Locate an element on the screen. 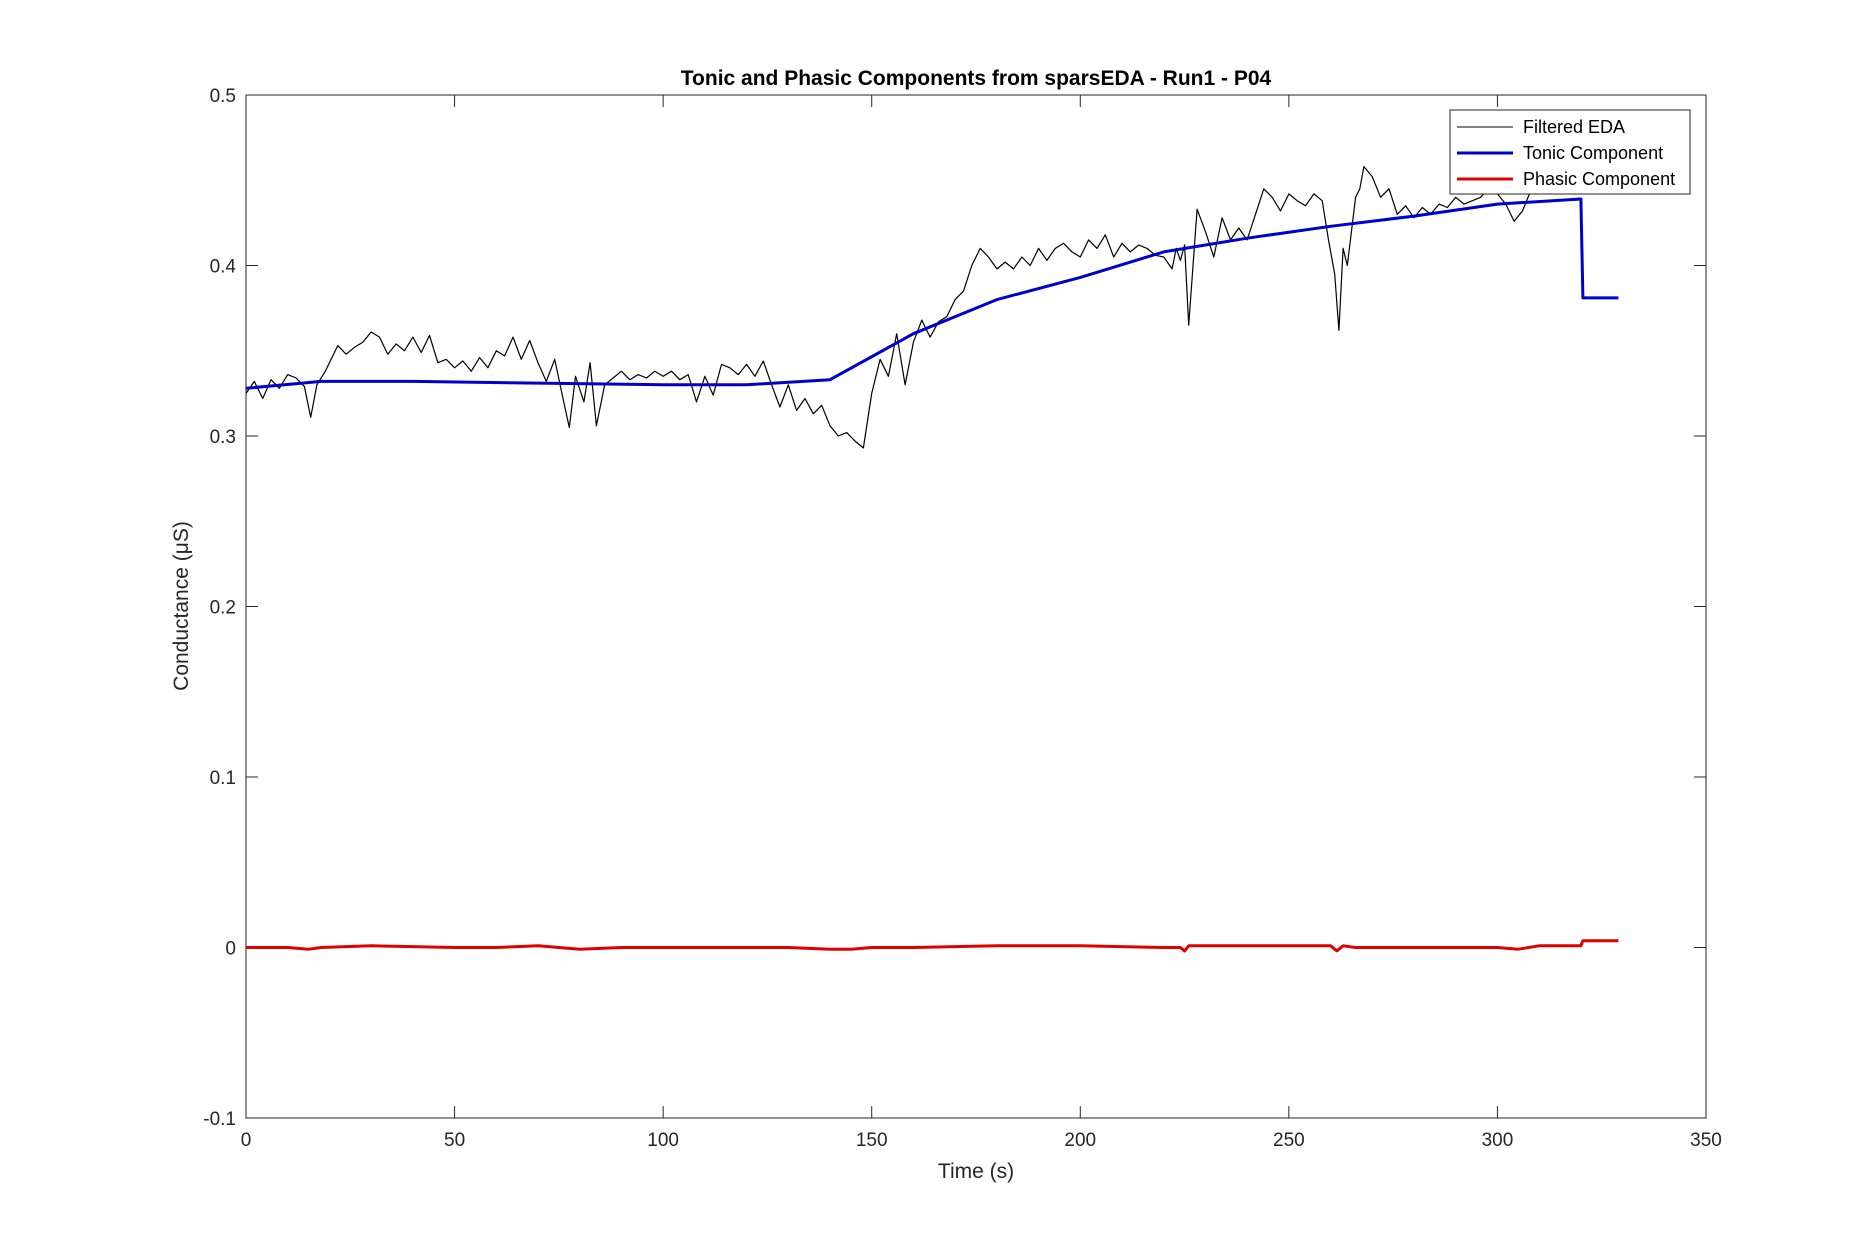 The width and height of the screenshot is (1875, 1250). x-tick-label: 50 is located at coordinates (454, 1140).